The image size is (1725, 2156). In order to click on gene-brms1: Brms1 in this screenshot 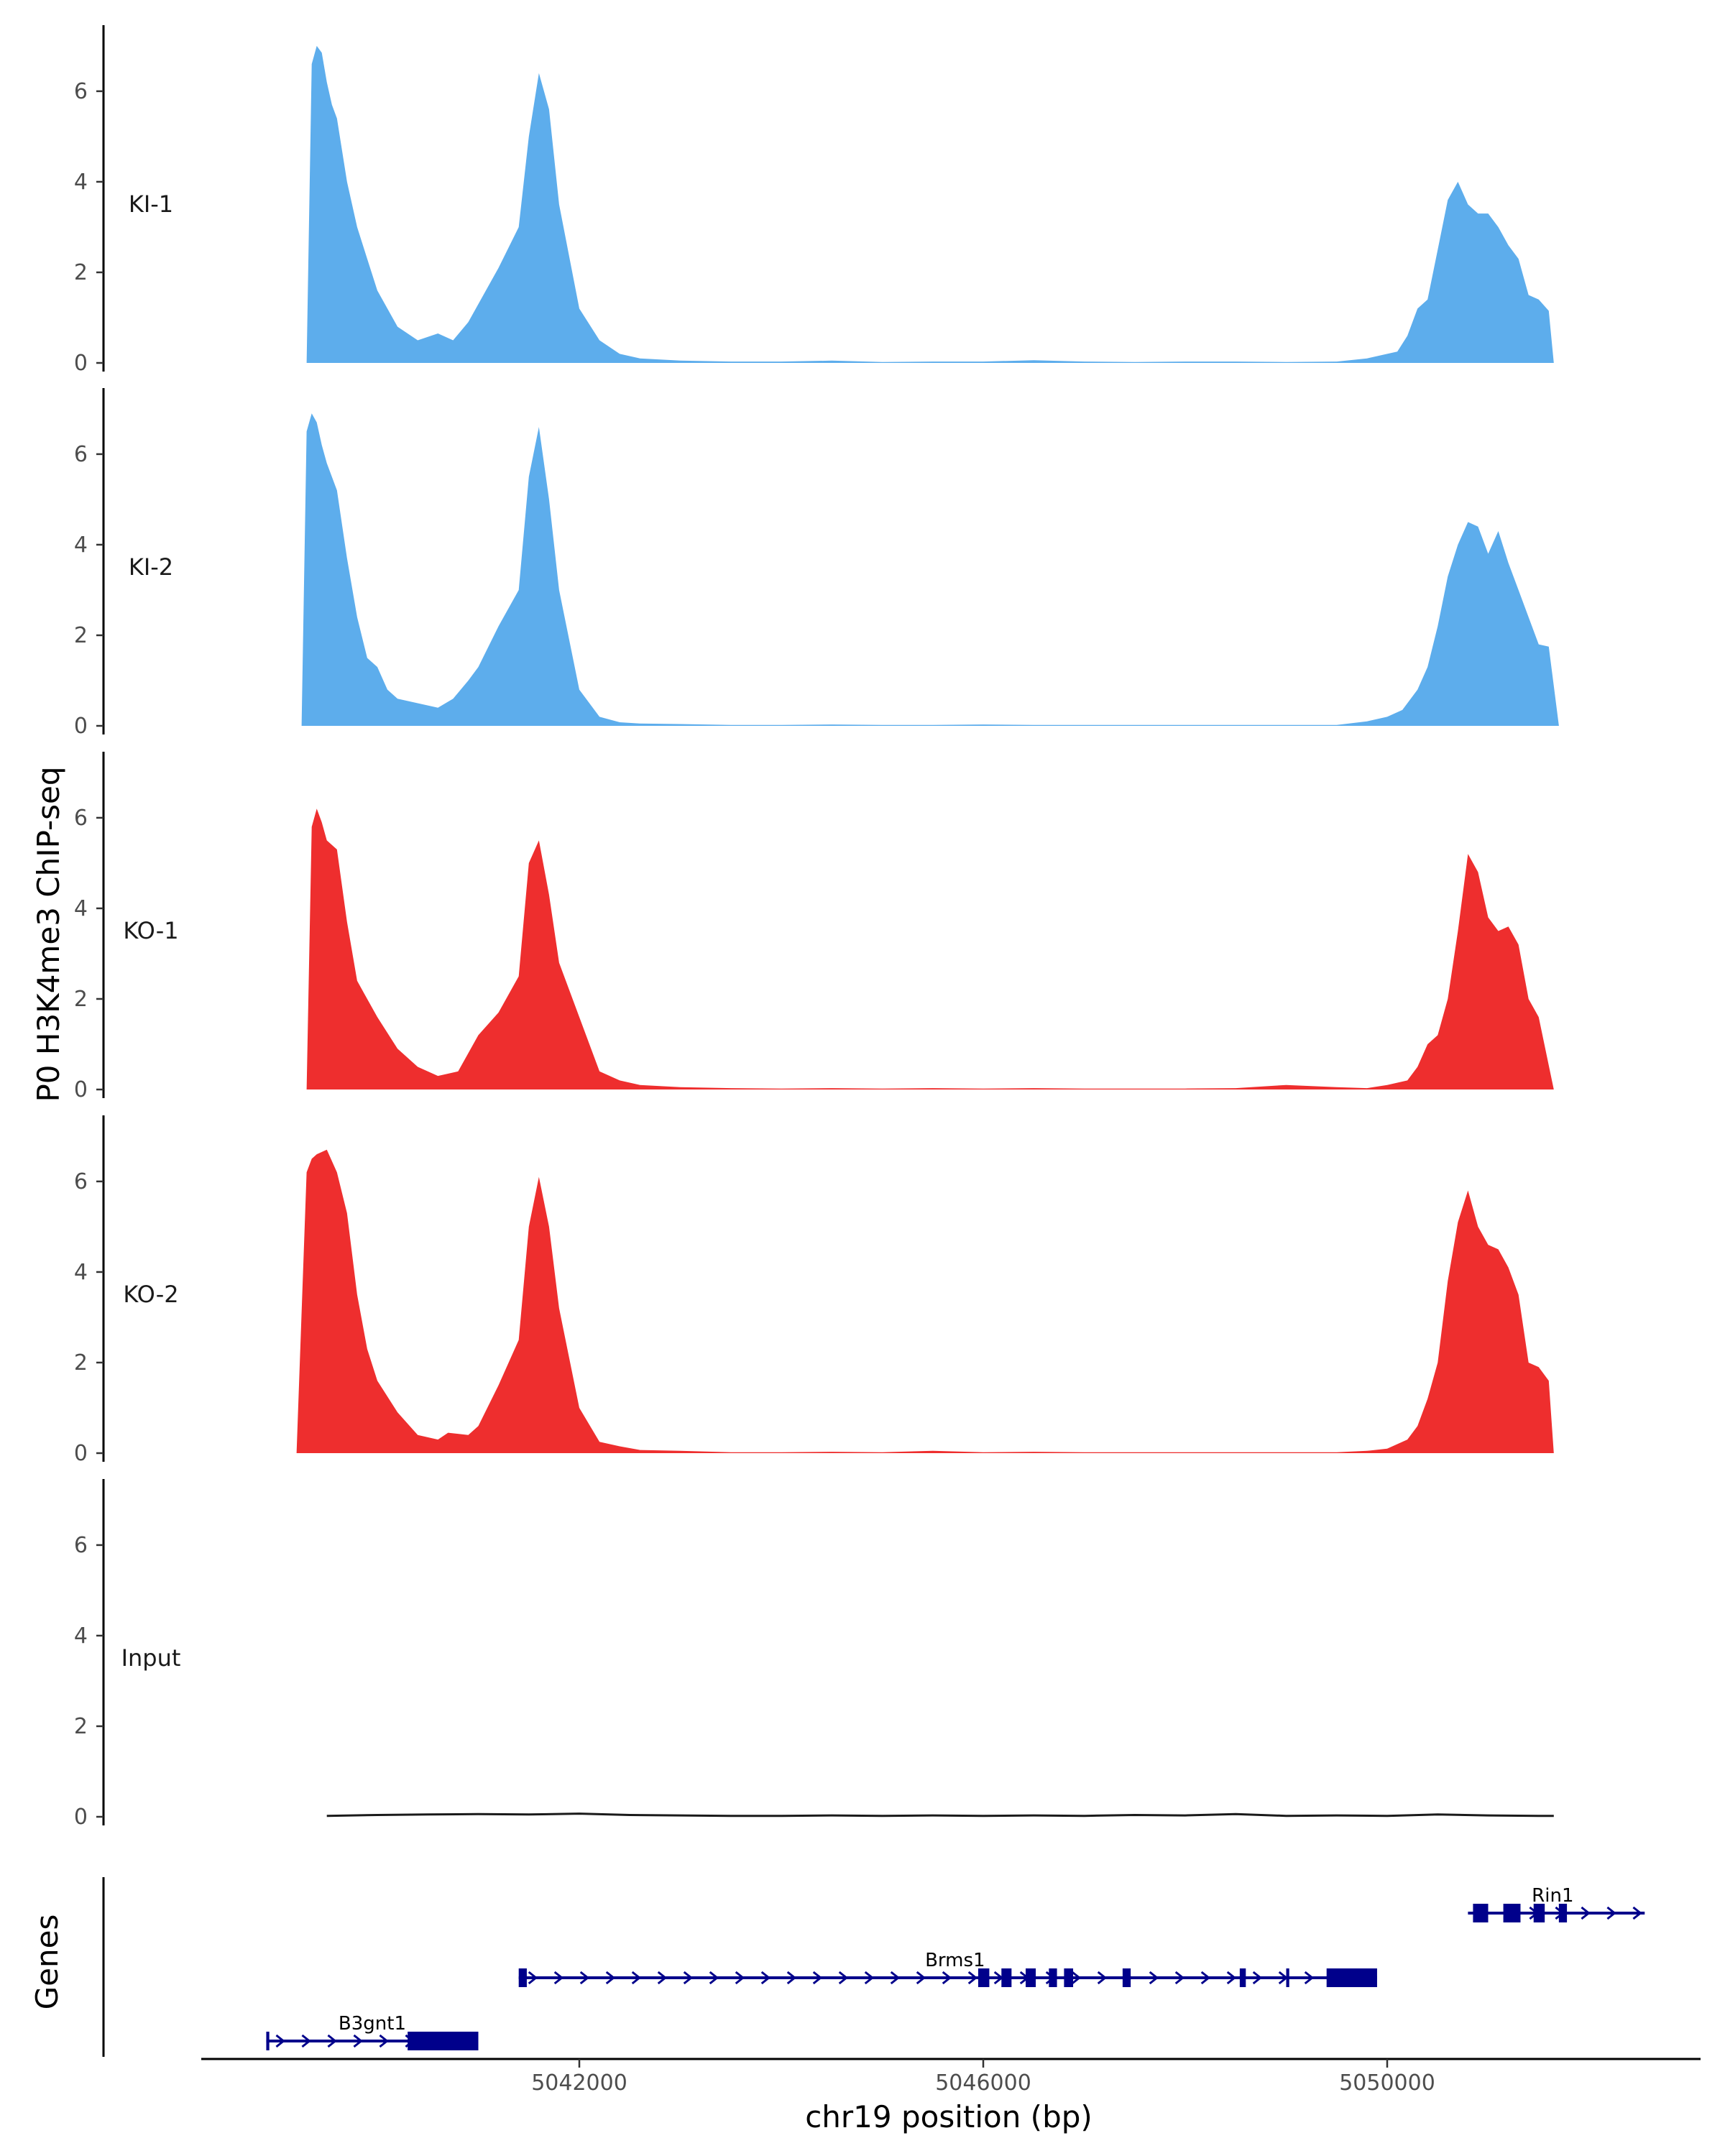, I will do `click(947, 1969)`.